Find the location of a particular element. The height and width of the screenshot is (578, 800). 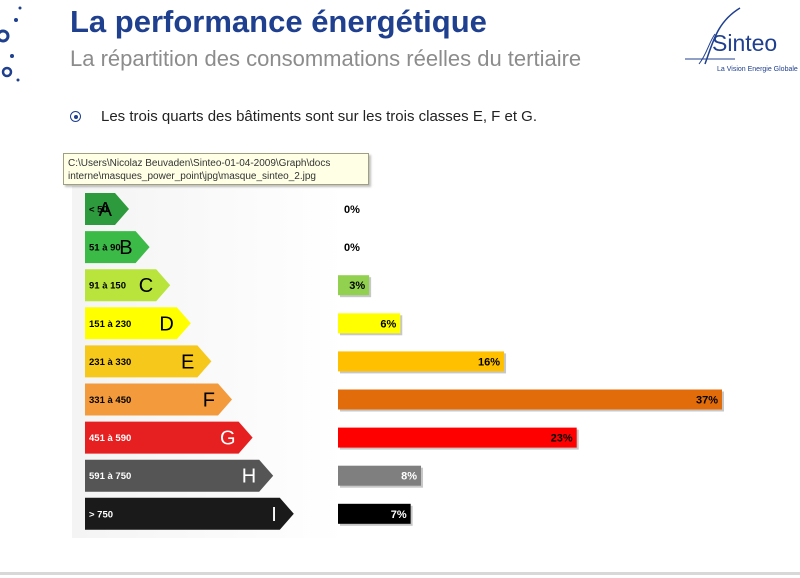

percent-label-h: 8% is located at coordinates (409, 477).